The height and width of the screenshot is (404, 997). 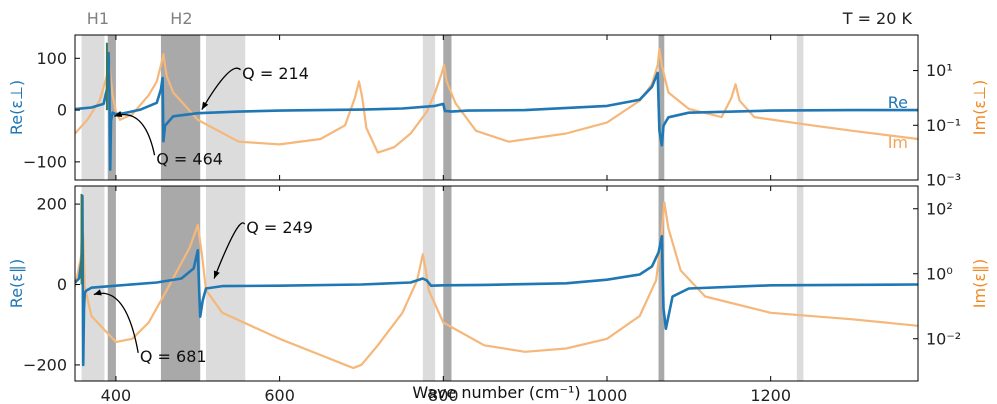 What do you see at coordinates (16, 283) in the screenshot?
I see `ylabel-left-par: Re(ε∥)` at bounding box center [16, 283].